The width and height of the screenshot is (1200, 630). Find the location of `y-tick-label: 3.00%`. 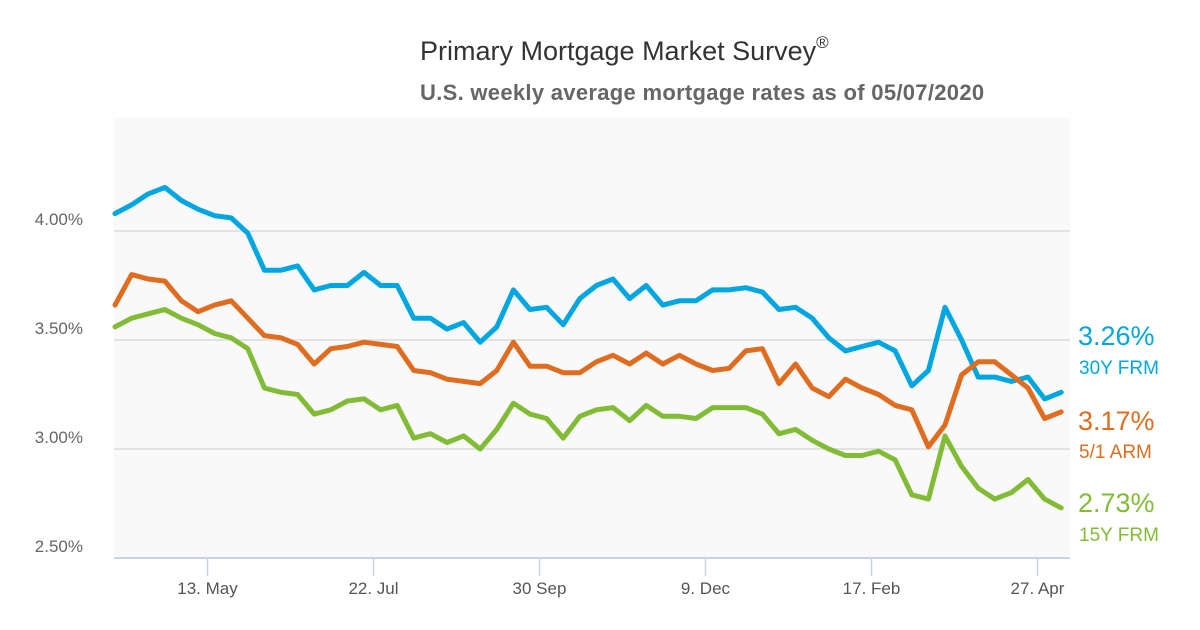

y-tick-label: 3.00% is located at coordinates (59, 437).